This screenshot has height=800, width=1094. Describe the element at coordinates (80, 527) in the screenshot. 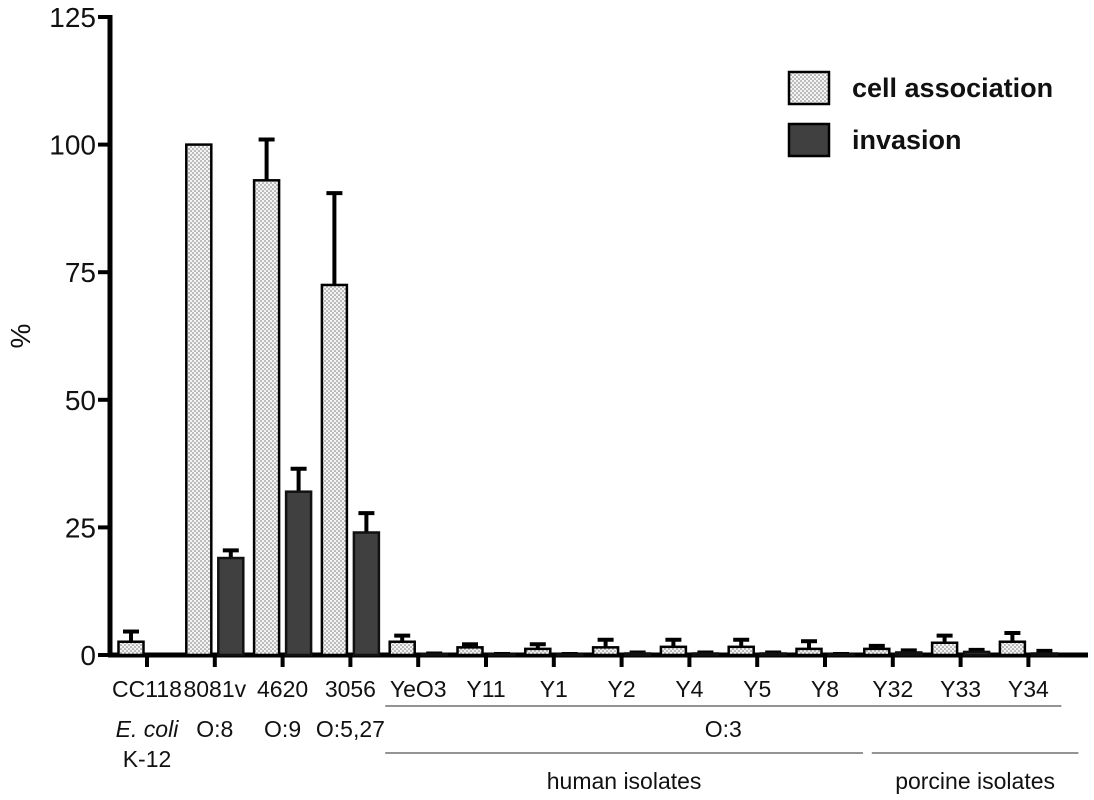

I see `y-tick-label: 25` at that location.